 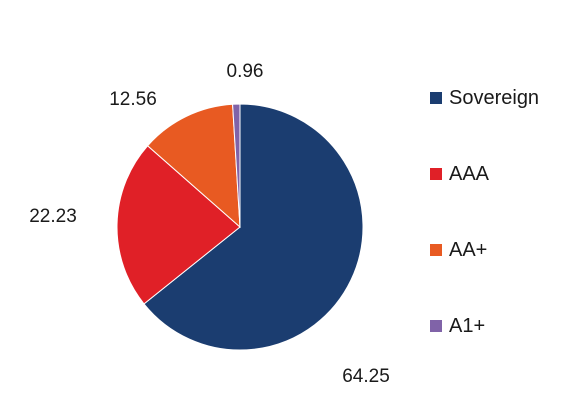 What do you see at coordinates (193, 166) in the screenshot?
I see `pie-slice-aa-` at bounding box center [193, 166].